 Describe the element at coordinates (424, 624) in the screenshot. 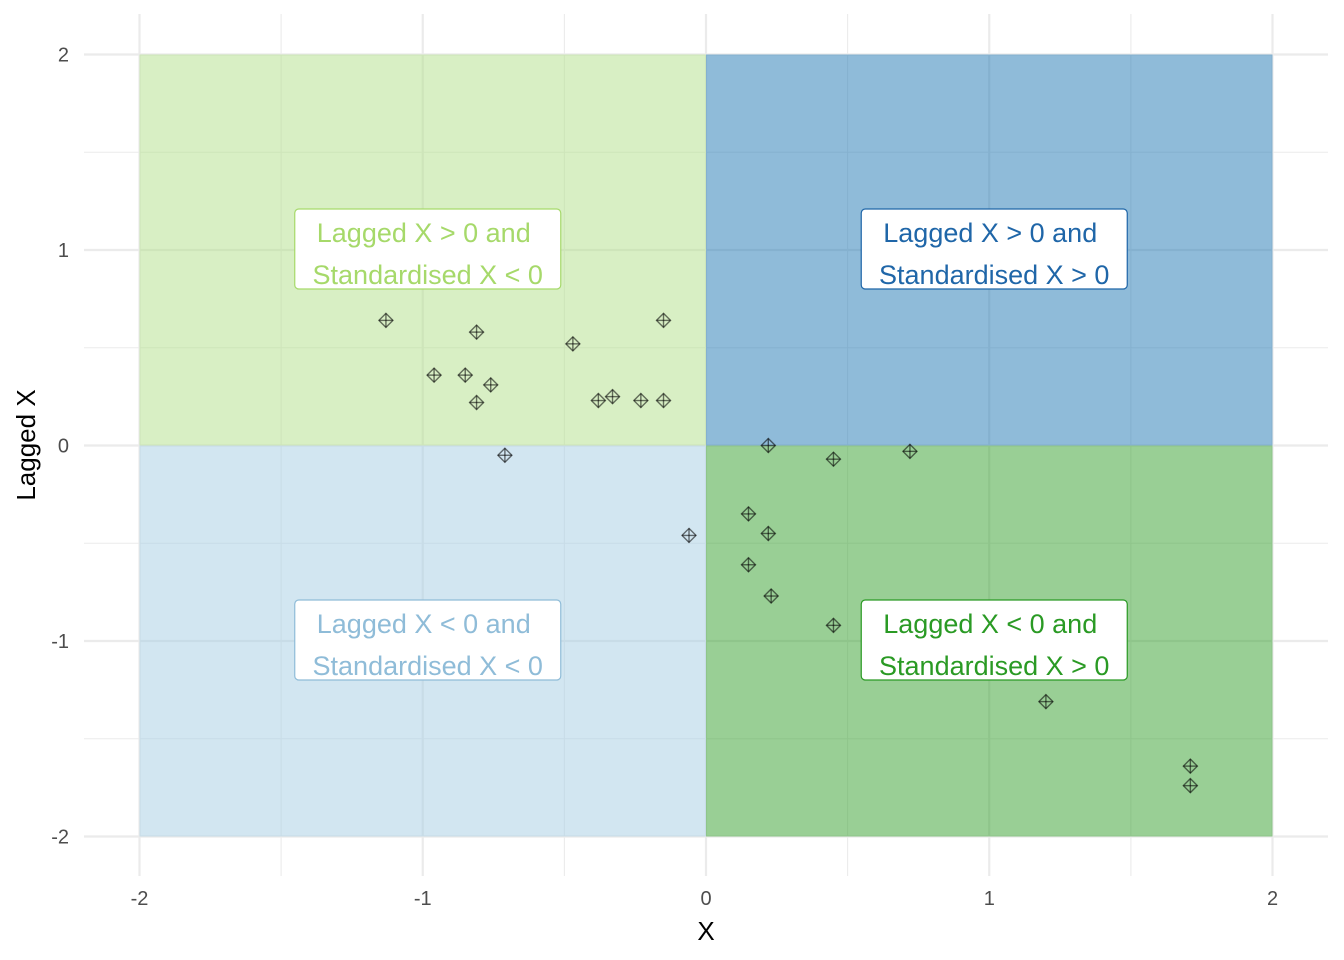

I see `q-bottom-left-label-line1: Lagged X < 0 and` at that location.